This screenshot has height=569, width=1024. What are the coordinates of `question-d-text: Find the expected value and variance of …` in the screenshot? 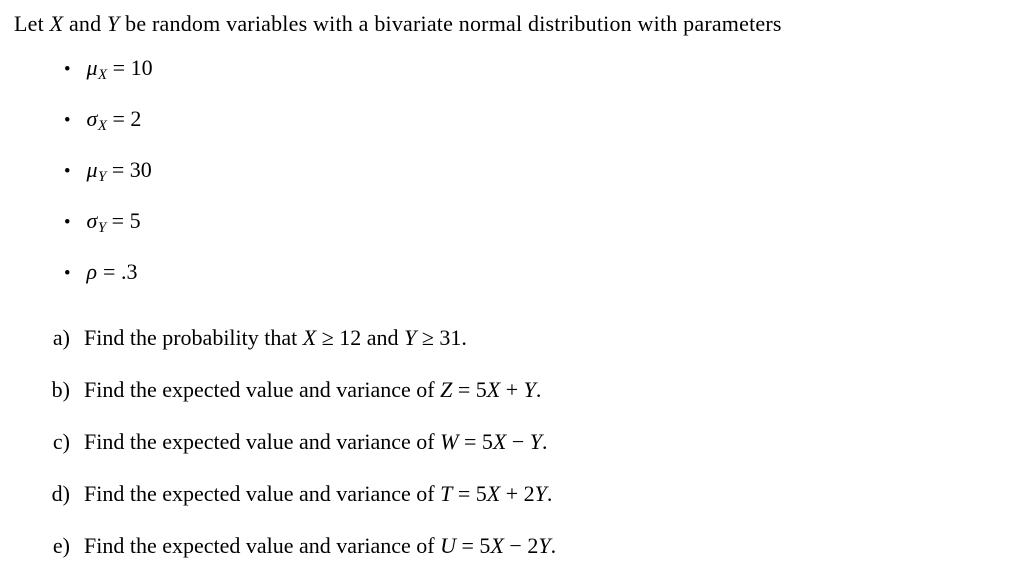 It's located at (318, 493).